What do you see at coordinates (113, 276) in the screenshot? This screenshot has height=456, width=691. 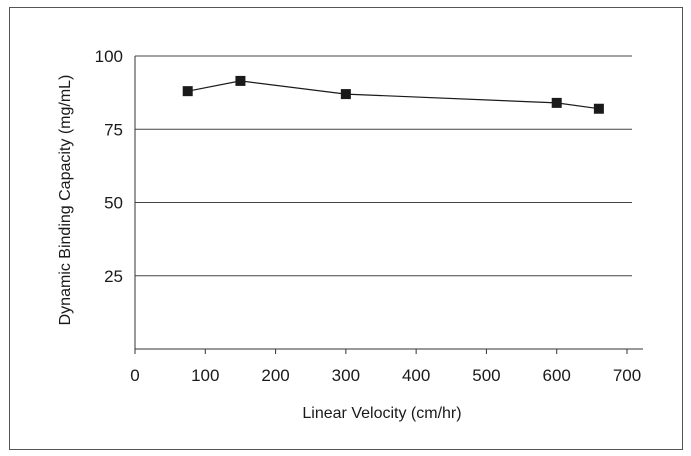 I see `y-tick-label-0: 25` at bounding box center [113, 276].